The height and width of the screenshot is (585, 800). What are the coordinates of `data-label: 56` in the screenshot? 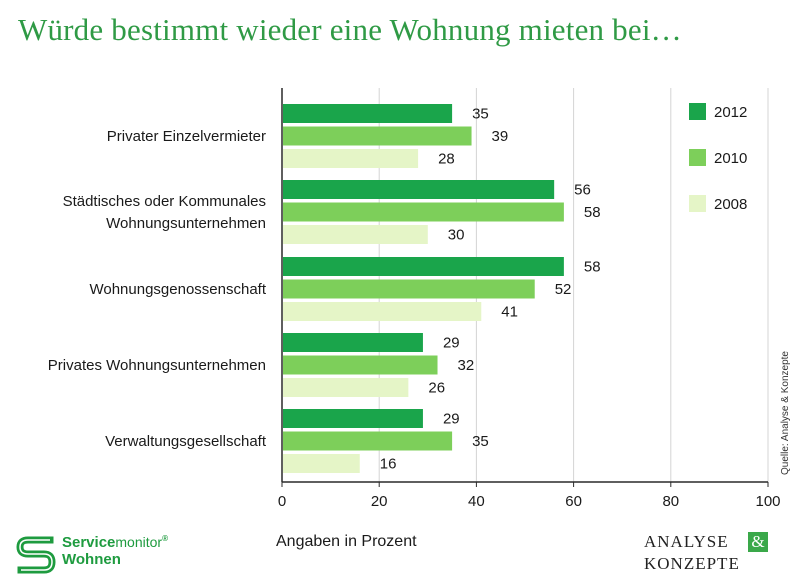 It's located at (582, 190).